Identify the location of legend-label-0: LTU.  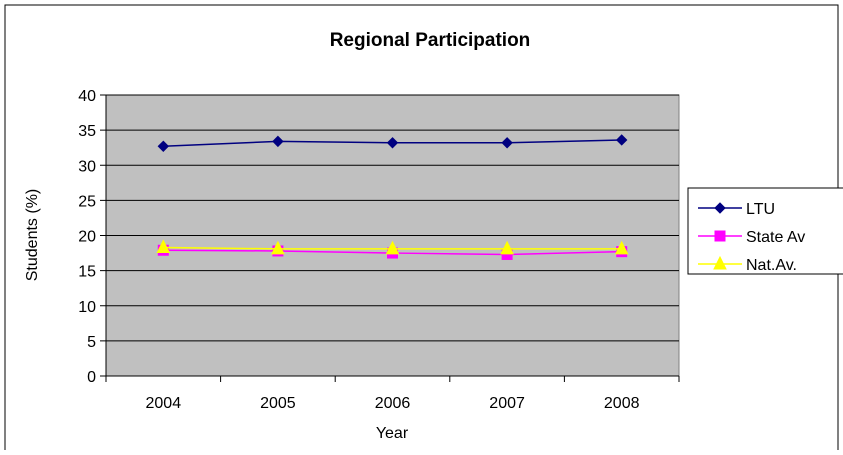
(760, 209).